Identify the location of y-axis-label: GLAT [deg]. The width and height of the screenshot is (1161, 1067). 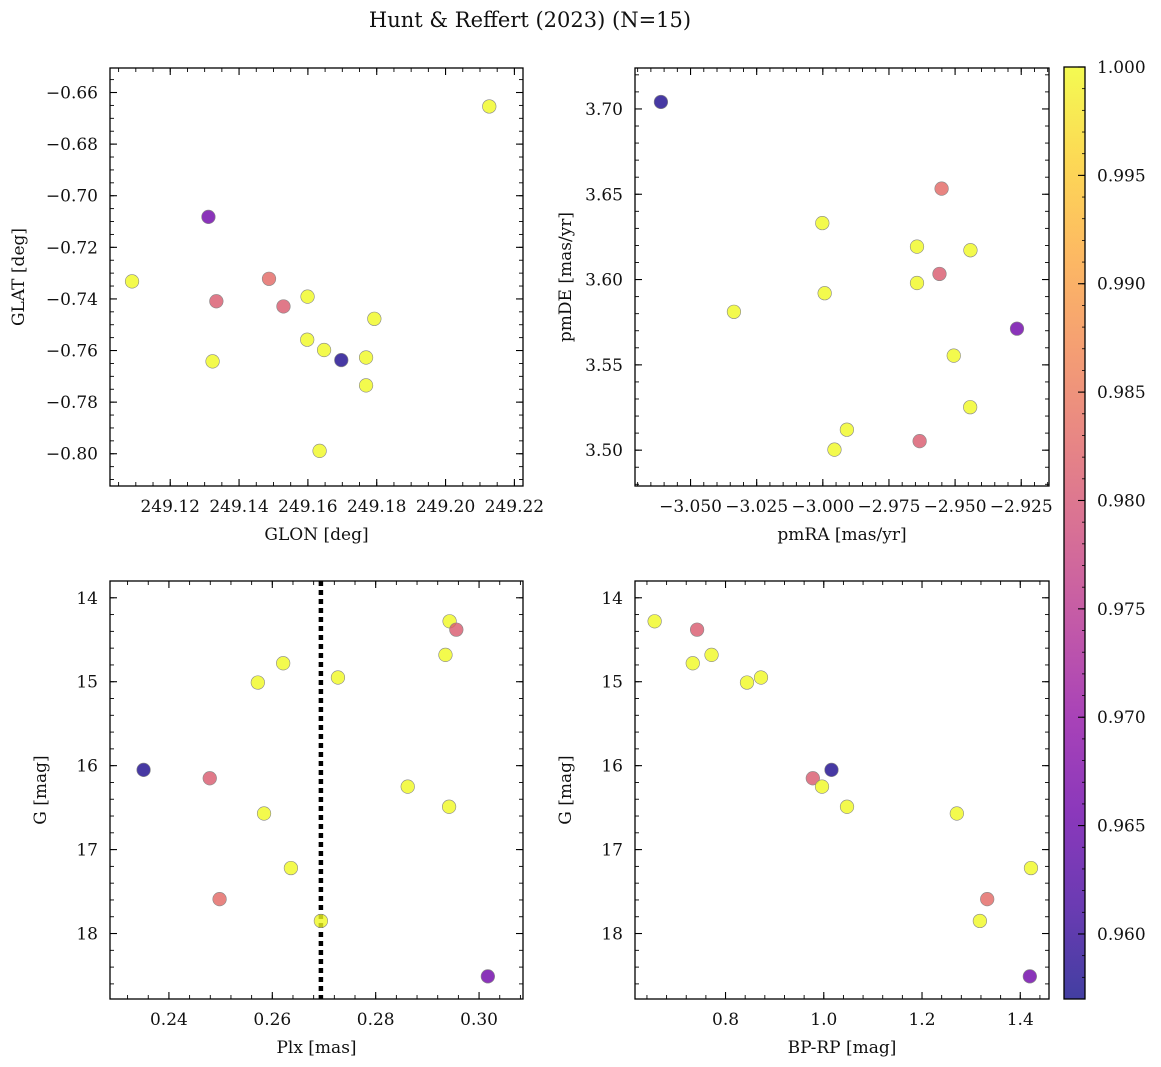
(19, 277).